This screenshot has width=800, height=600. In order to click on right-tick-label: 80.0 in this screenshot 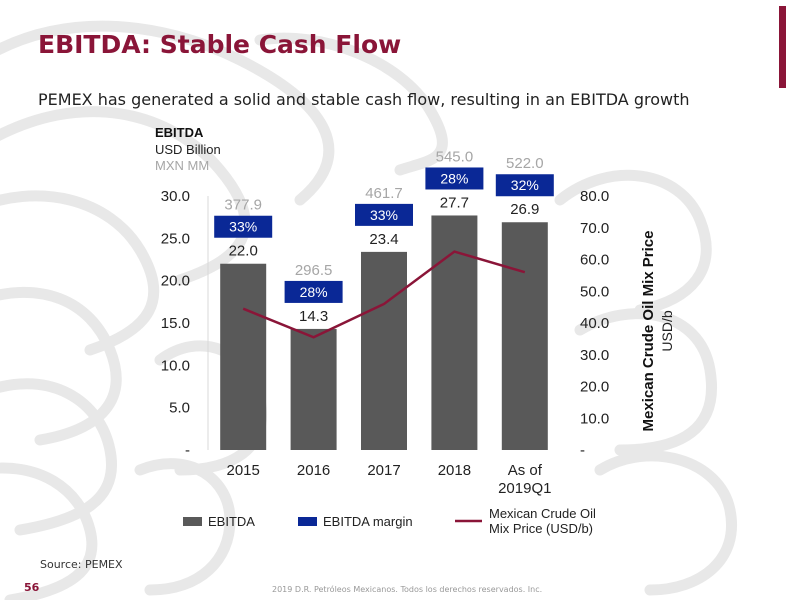, I will do `click(594, 196)`.